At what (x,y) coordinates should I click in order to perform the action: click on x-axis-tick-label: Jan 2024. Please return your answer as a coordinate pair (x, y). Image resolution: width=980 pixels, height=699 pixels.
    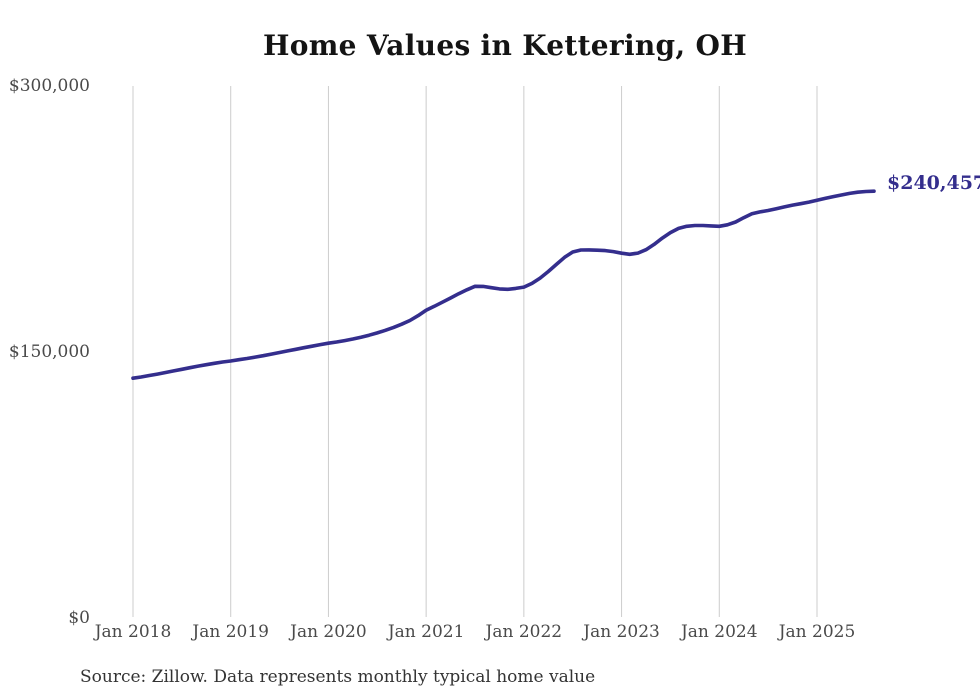
    Looking at the image, I should click on (719, 632).